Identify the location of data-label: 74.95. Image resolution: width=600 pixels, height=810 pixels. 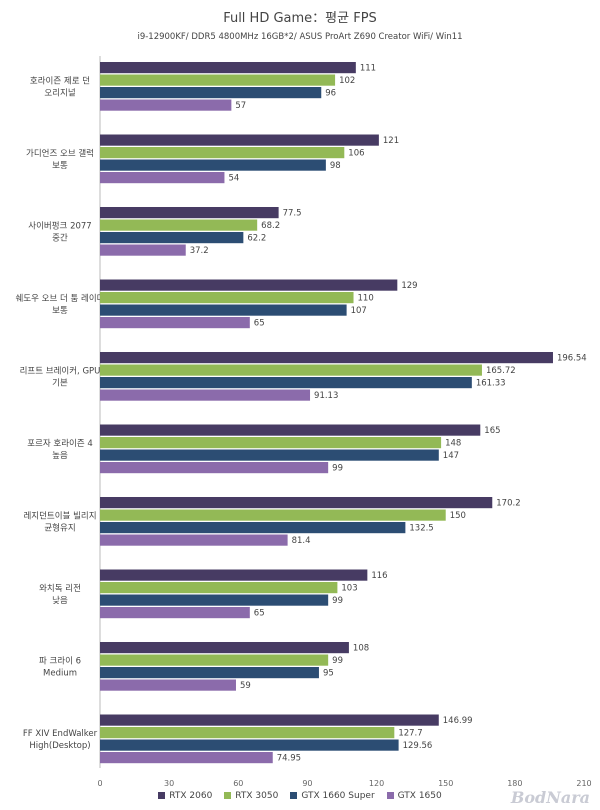
(289, 759).